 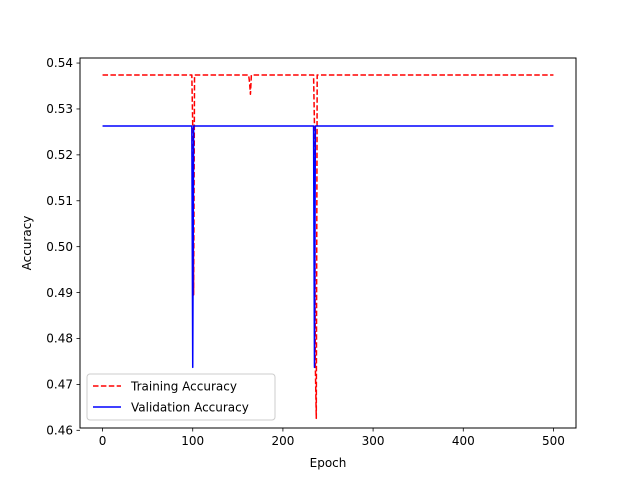 I want to click on x-tick-label: 100, so click(x=192, y=441).